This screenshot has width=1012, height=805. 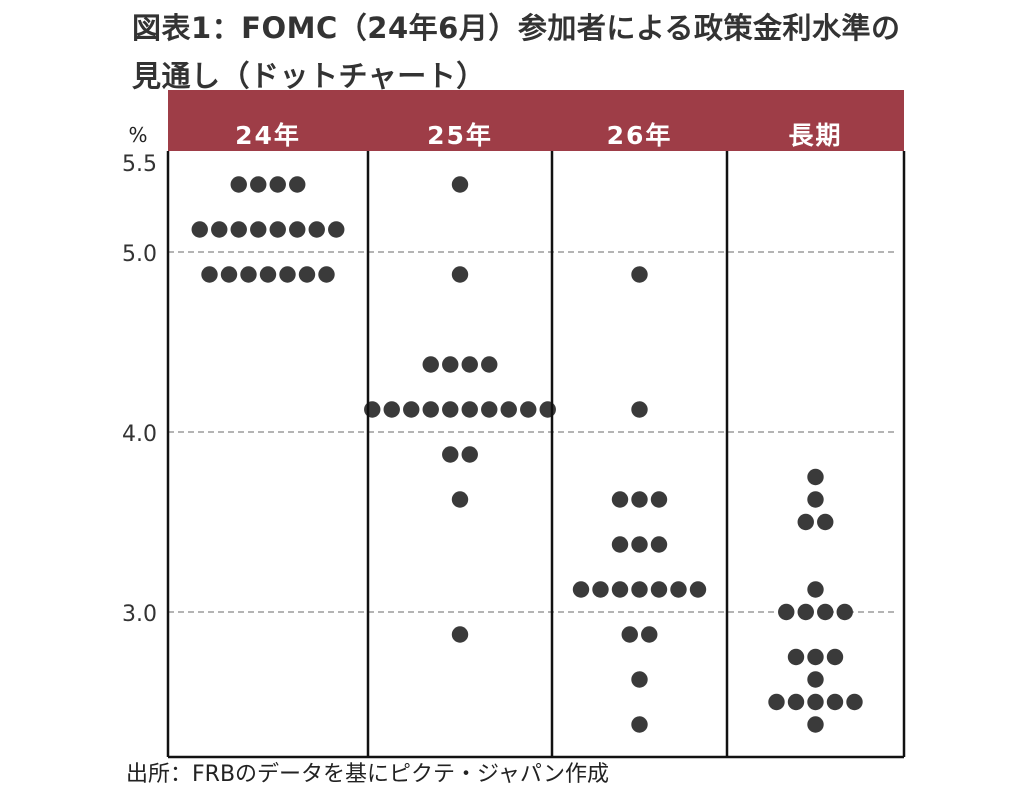 I want to click on y-axis-unit-label: %, so click(x=137, y=135).